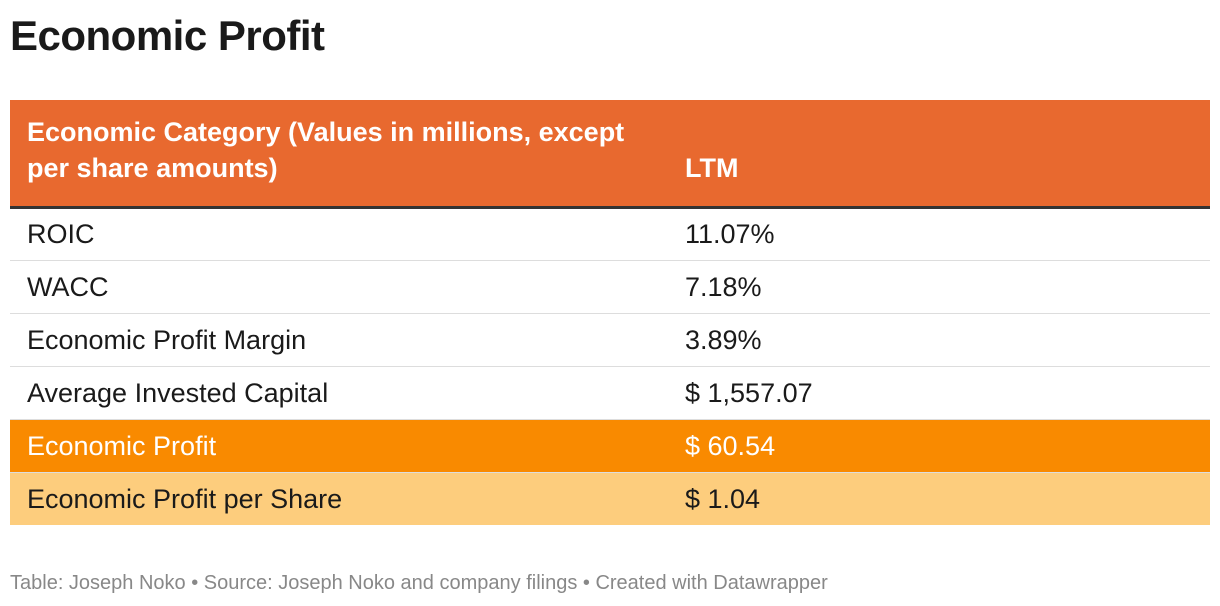  What do you see at coordinates (939, 234) in the screenshot?
I see `cell-ltm: 11.07%` at bounding box center [939, 234].